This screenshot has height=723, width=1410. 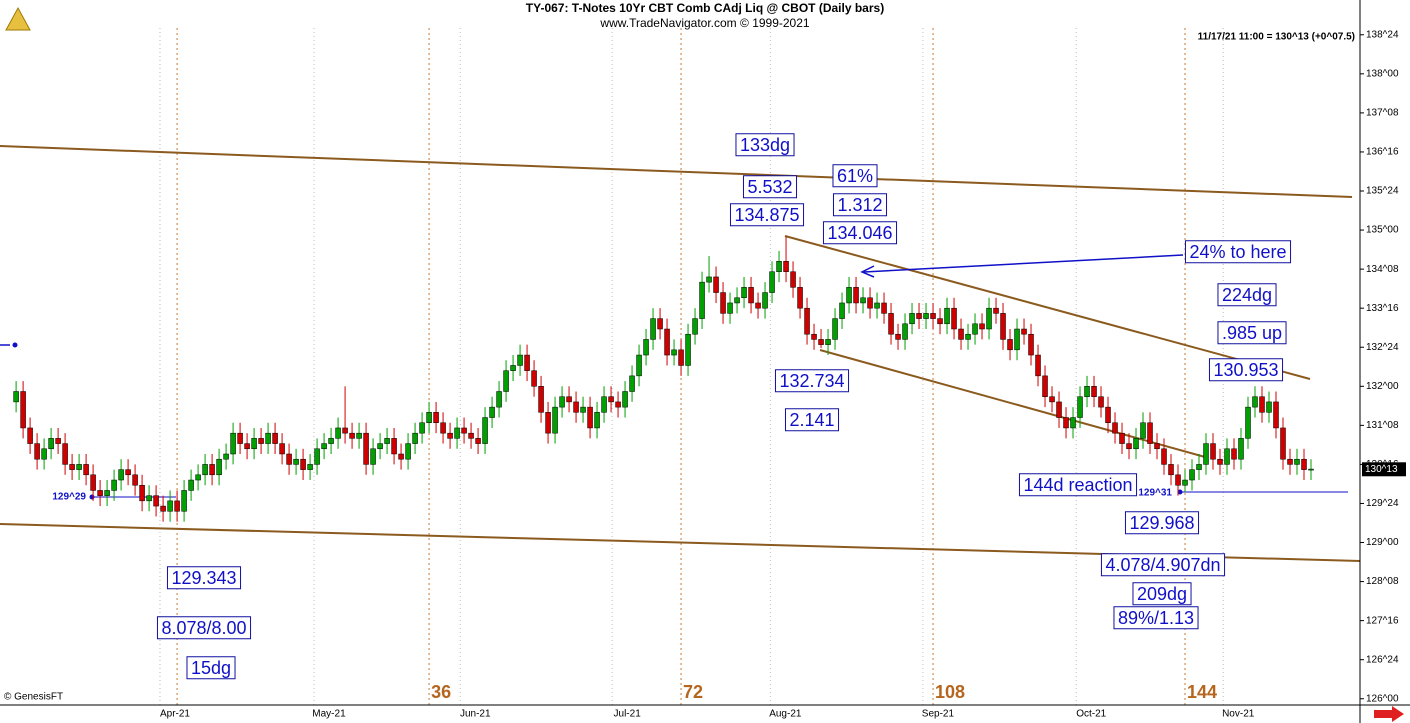 I want to click on y-tick-label: 129^00, so click(x=1382, y=542).